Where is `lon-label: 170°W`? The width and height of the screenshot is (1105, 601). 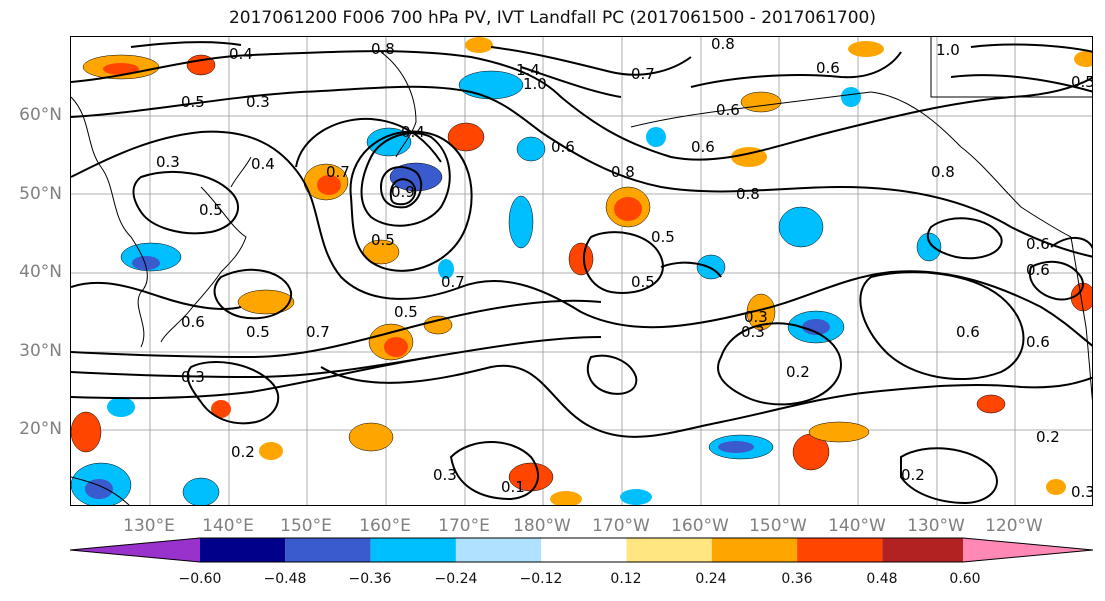
lon-label: 170°W is located at coordinates (621, 526).